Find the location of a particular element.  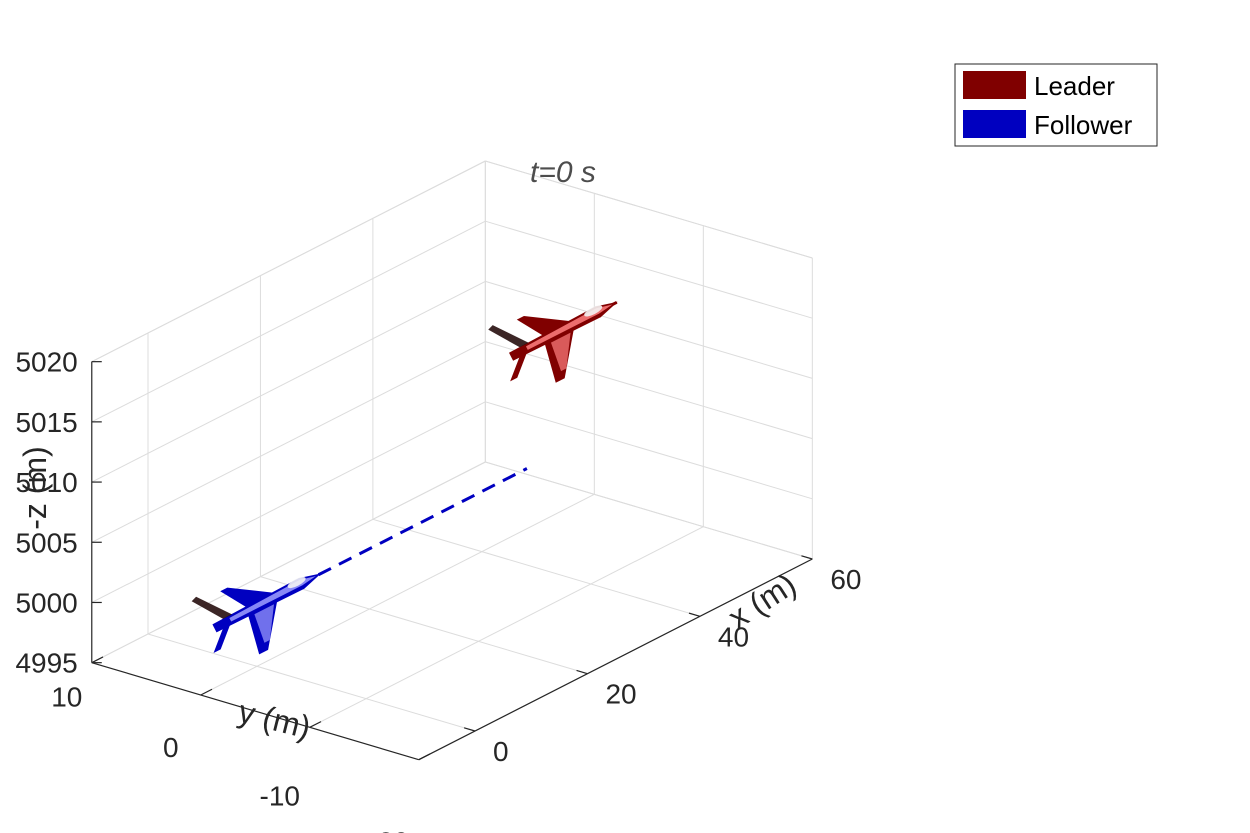

x-axis-line is located at coordinates (615, 659).